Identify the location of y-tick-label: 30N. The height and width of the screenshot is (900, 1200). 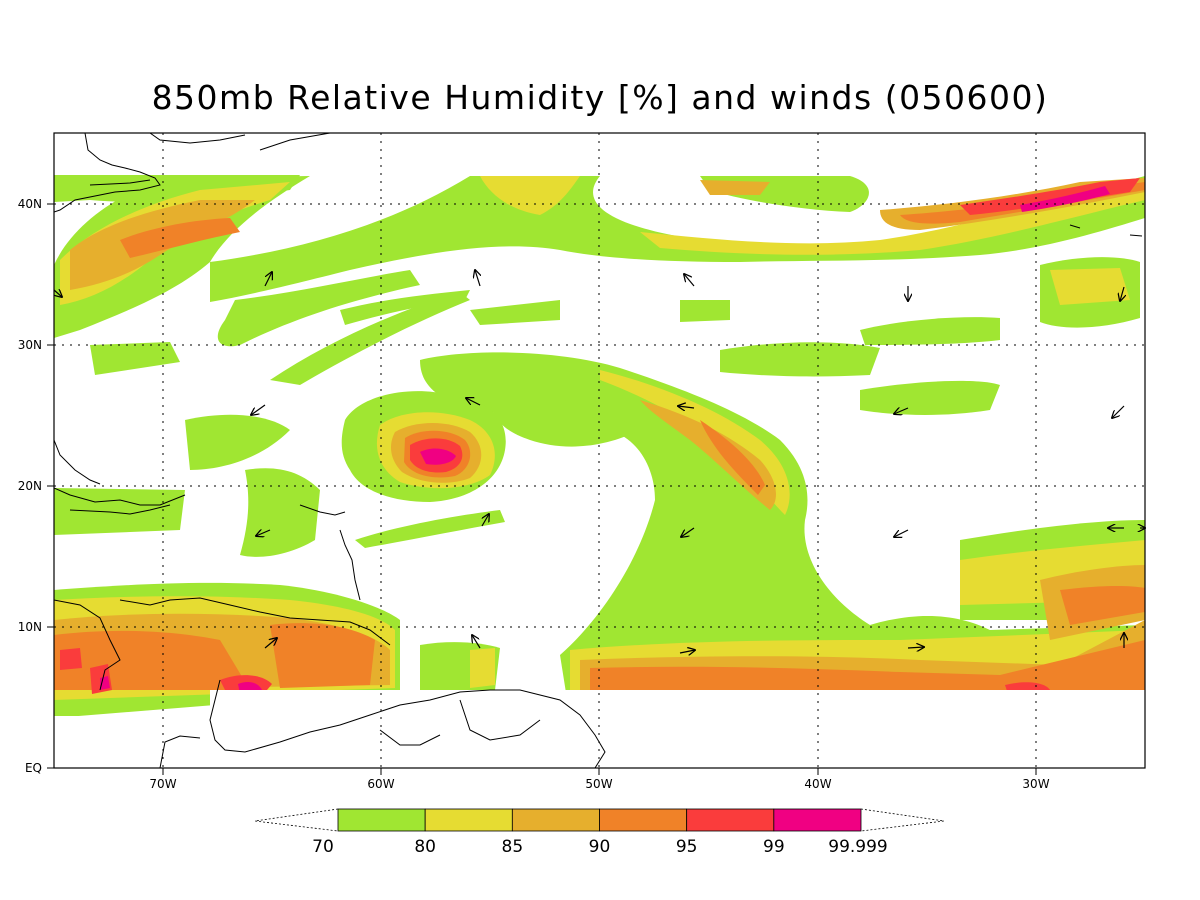
(30, 345).